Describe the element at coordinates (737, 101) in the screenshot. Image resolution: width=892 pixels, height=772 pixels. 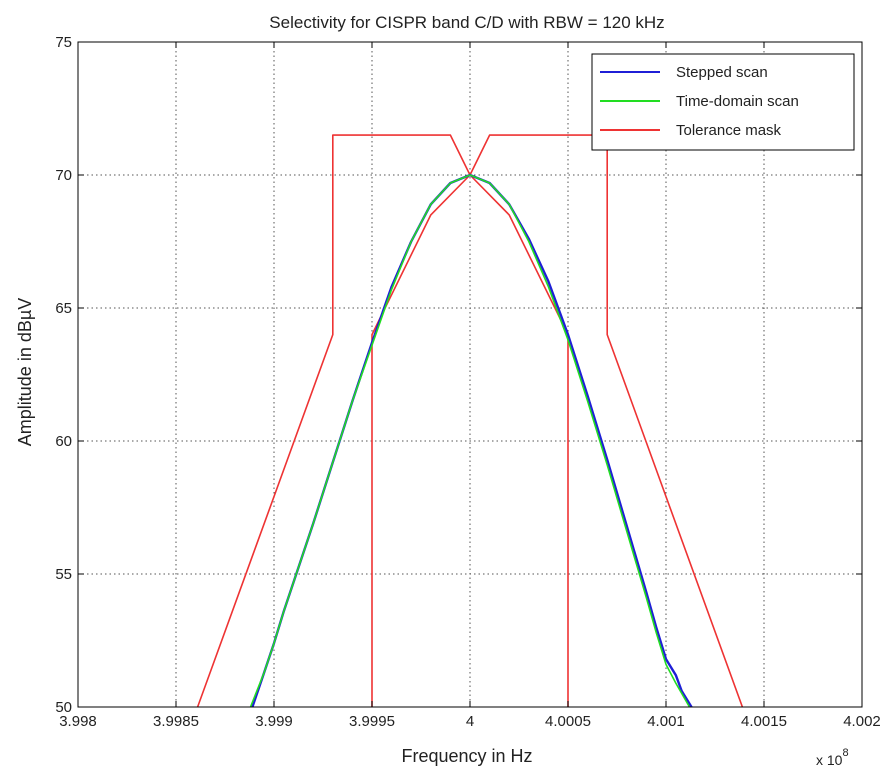
I see `legend-label: Time-domain scan` at that location.